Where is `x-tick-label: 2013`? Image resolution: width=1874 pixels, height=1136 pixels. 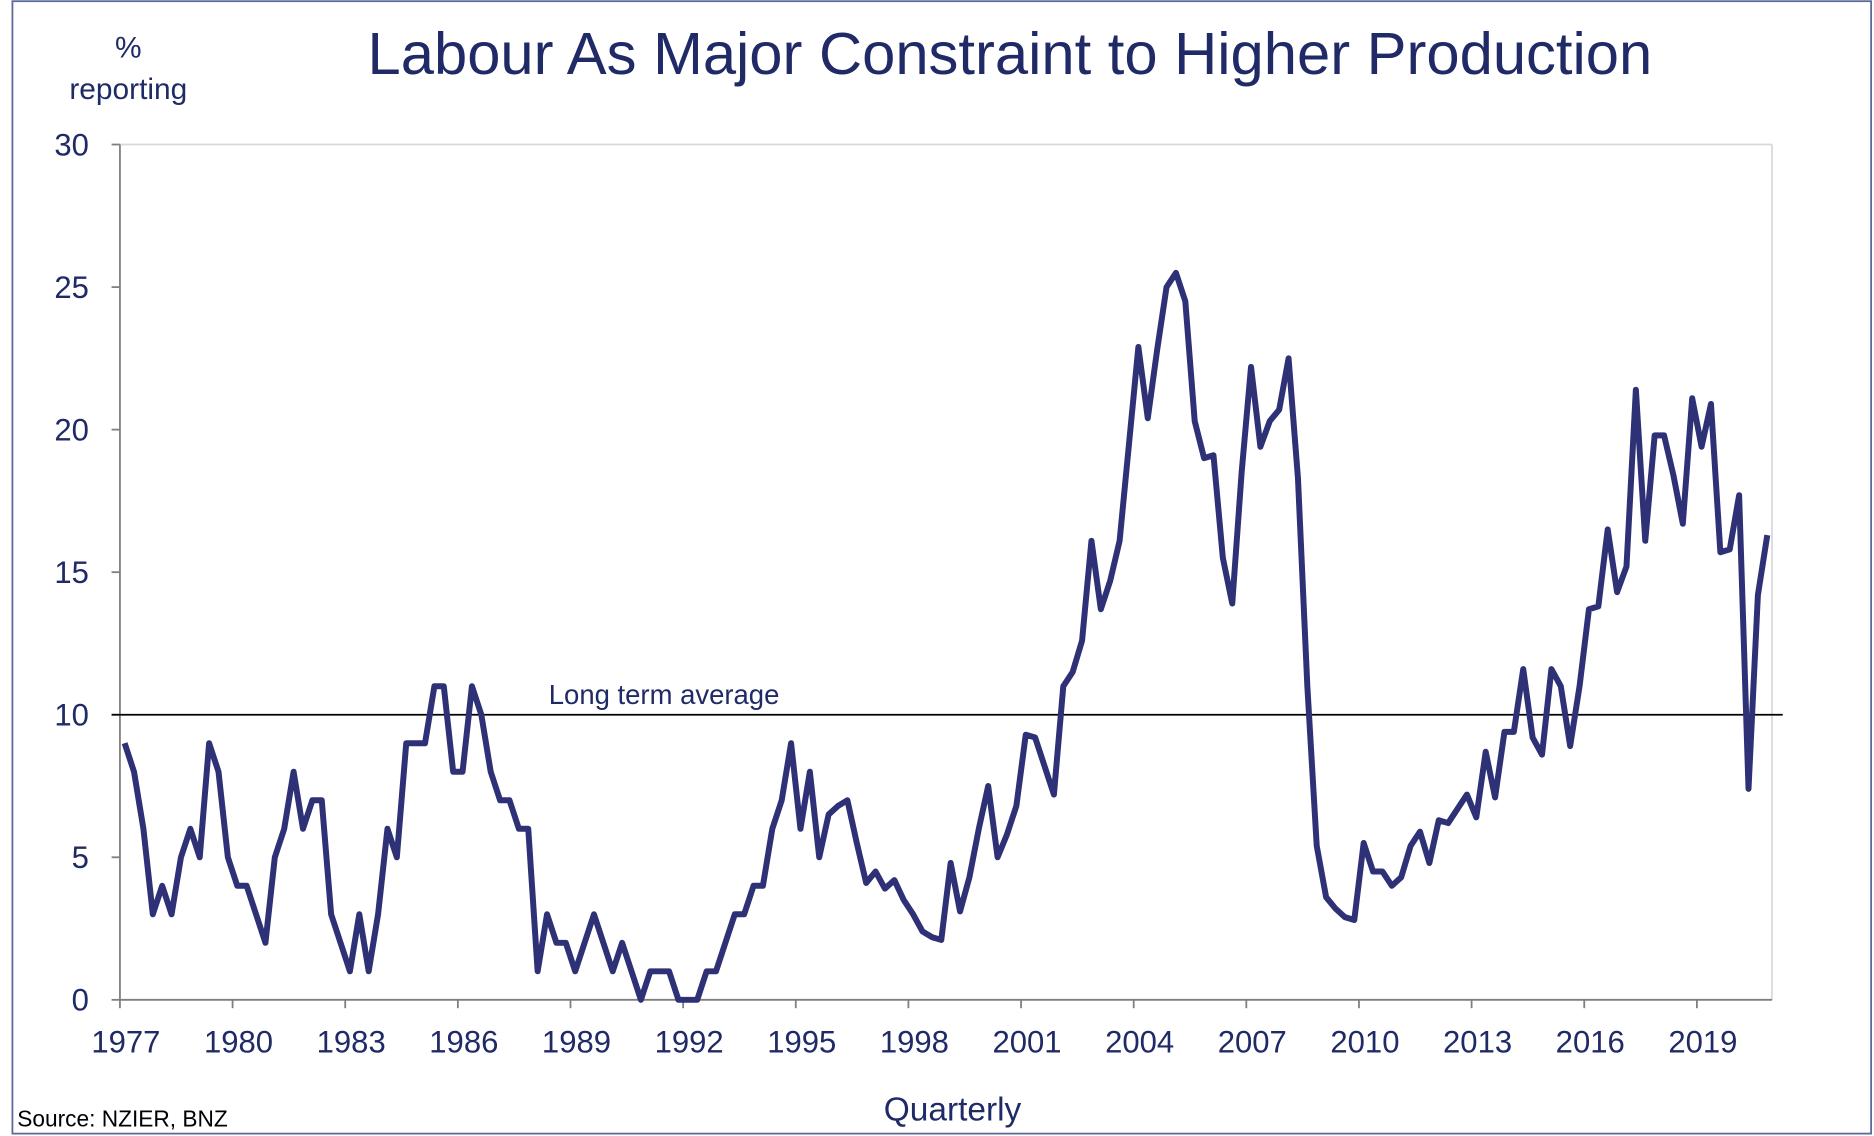
x-tick-label: 2013 is located at coordinates (1477, 1041).